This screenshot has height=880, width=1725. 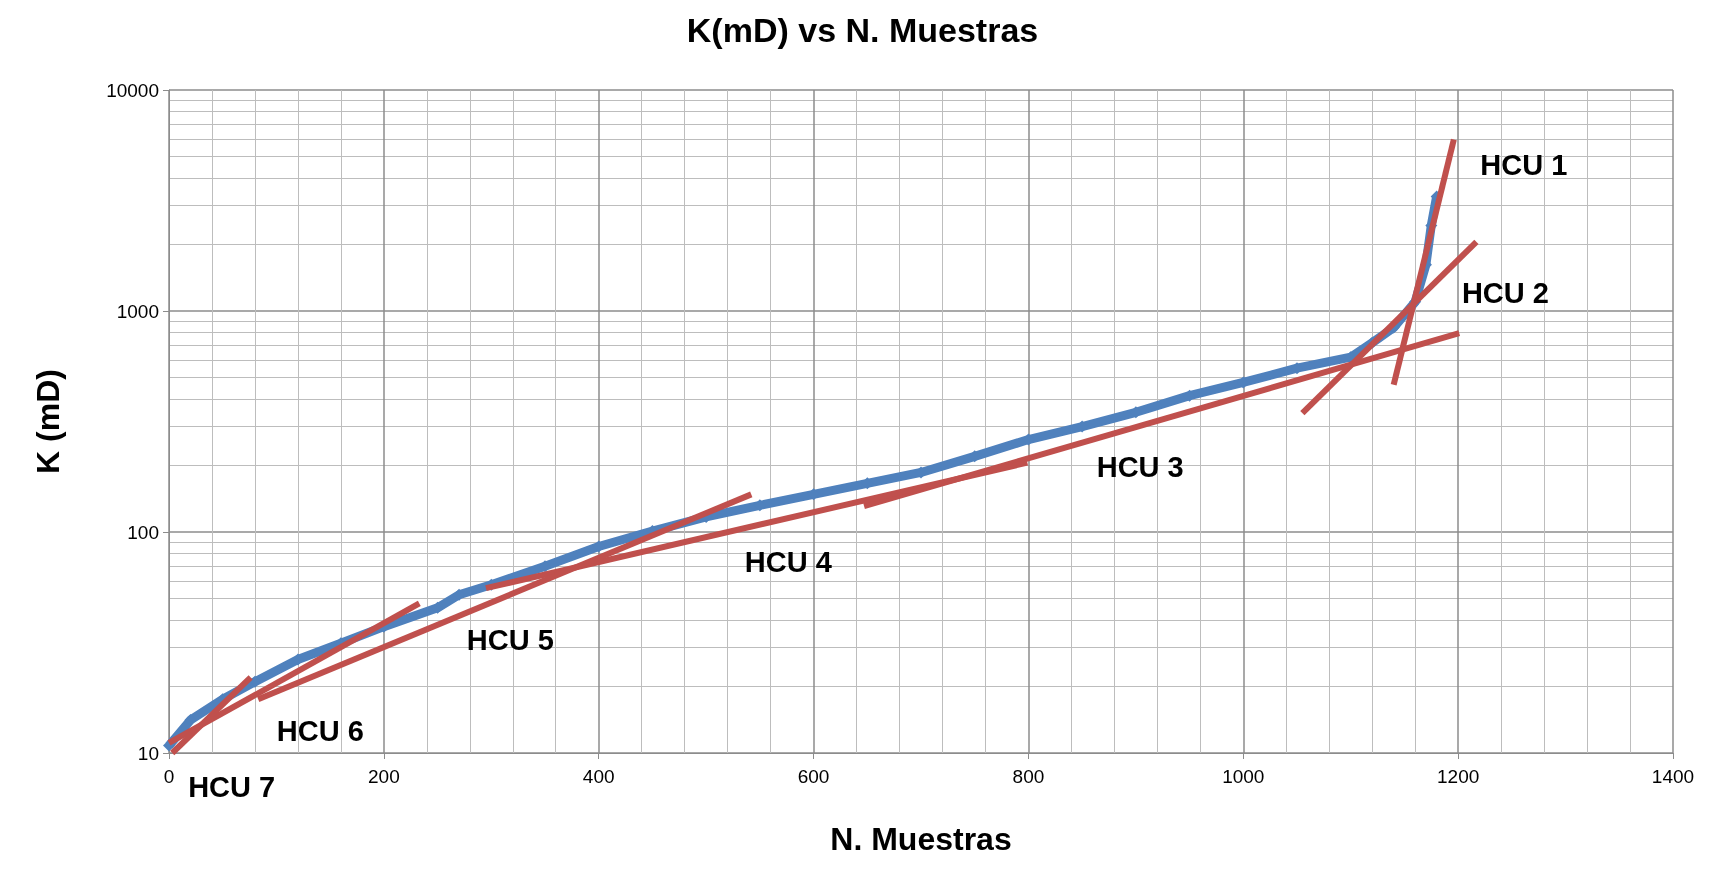 I want to click on x-tick-label: 600, so click(x=813, y=776).